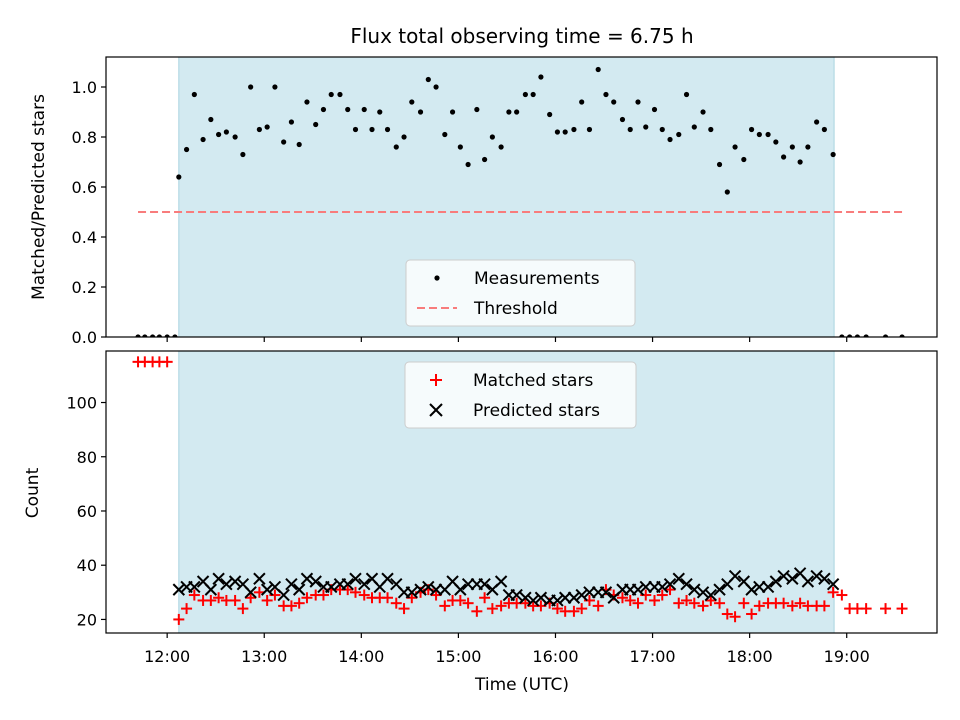  Describe the element at coordinates (84, 187) in the screenshot. I see `top-y-tick-label: 0.6` at that location.